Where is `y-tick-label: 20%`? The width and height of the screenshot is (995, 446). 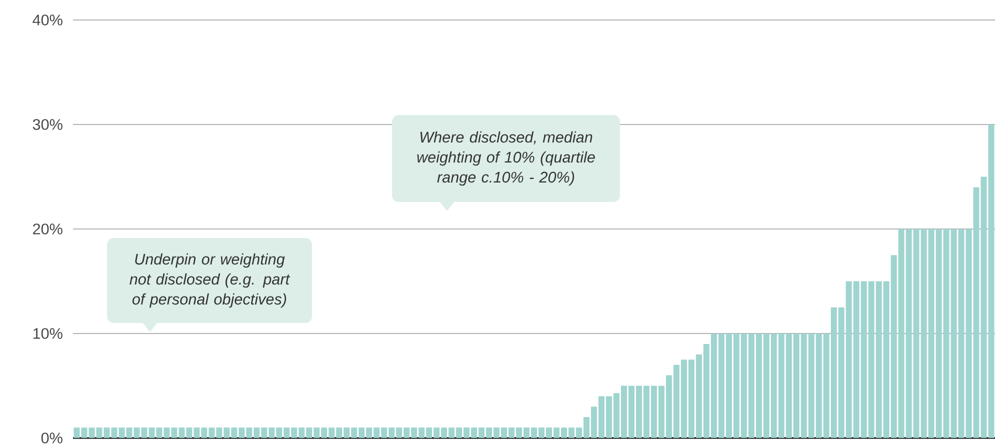 y-tick-label: 20% is located at coordinates (47, 229).